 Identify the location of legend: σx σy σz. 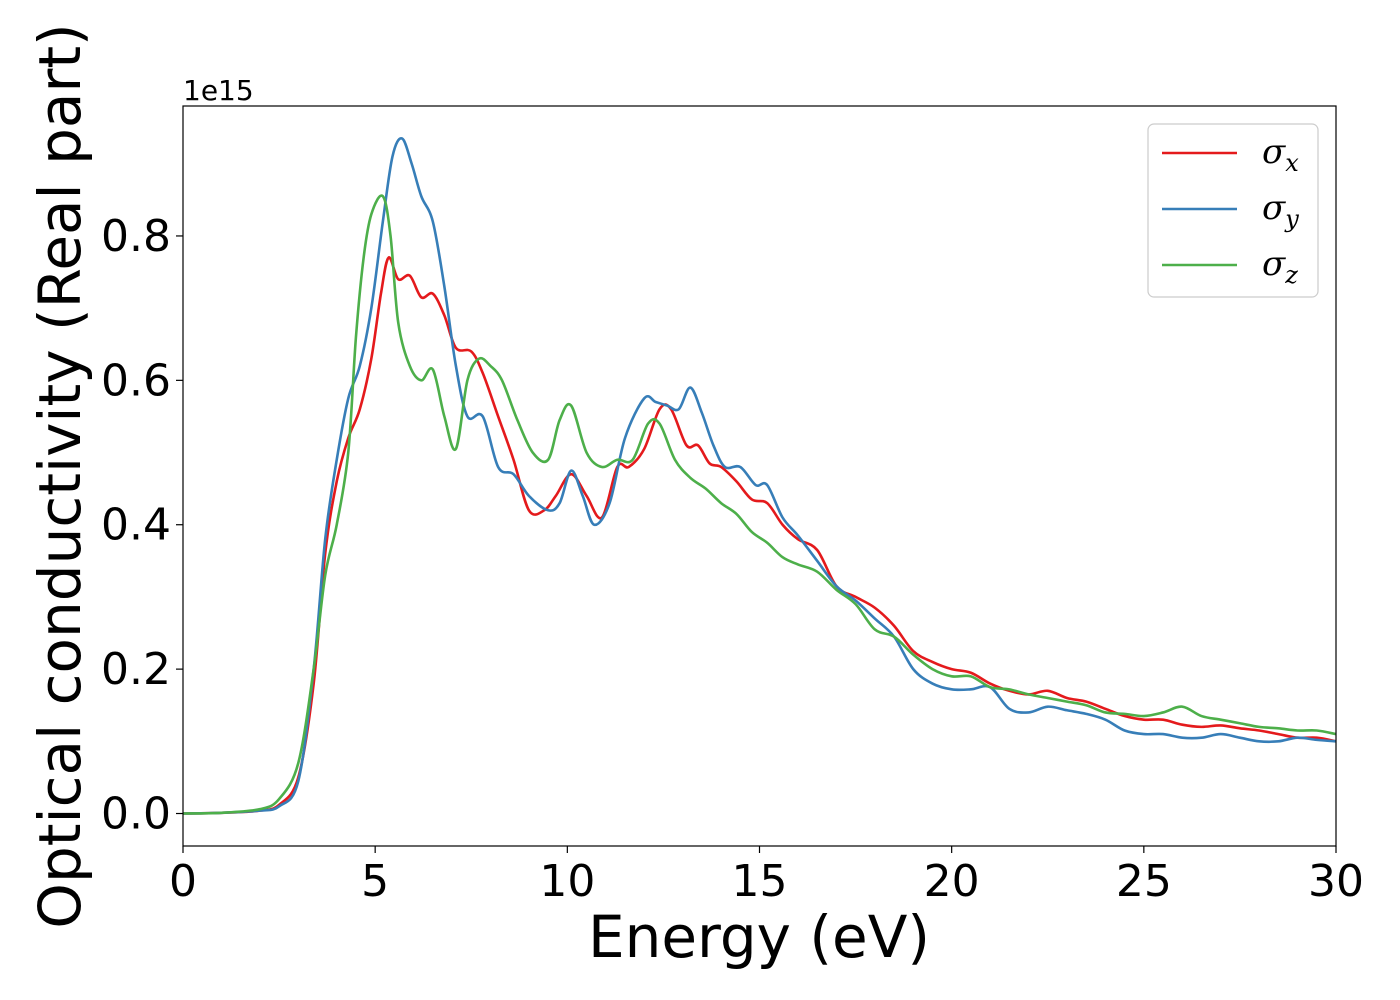
(1233, 210).